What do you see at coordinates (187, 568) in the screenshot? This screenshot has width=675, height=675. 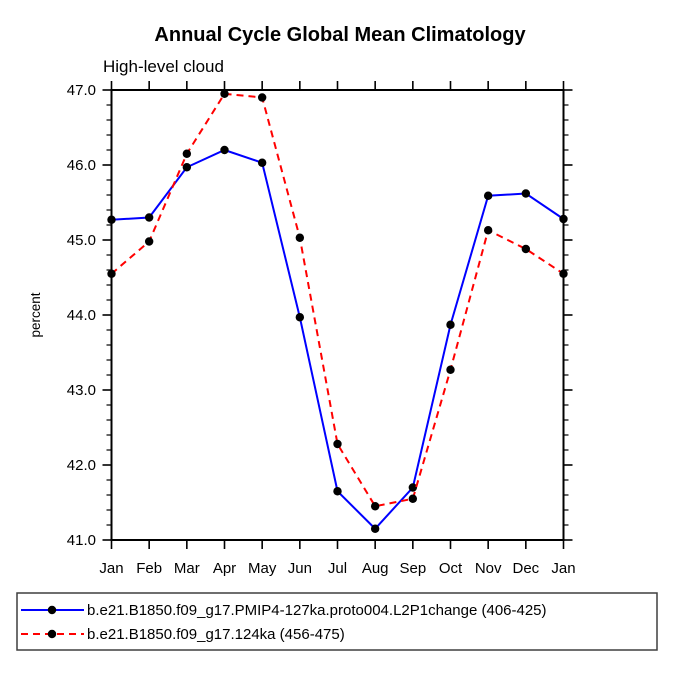 I see `x-tick-label: Mar` at bounding box center [187, 568].